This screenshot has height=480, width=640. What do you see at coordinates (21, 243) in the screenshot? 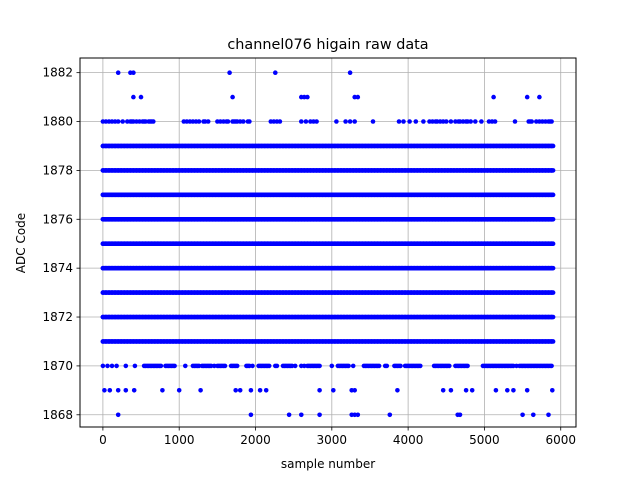
I see `y-axis-label: ADC Code` at bounding box center [21, 243].